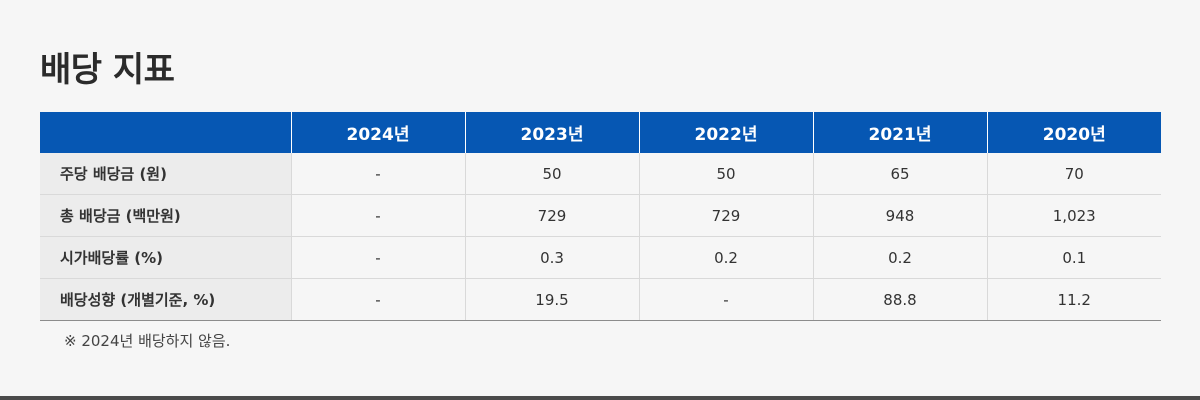 This screenshot has height=400, width=1200. I want to click on table-cell: 0.3, so click(551, 257).